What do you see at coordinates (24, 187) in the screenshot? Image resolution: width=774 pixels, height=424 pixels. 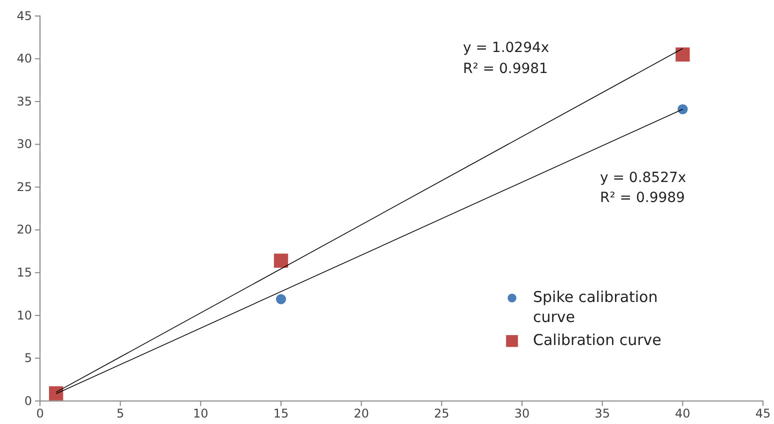 I see `y-tick-label: 25` at bounding box center [24, 187].